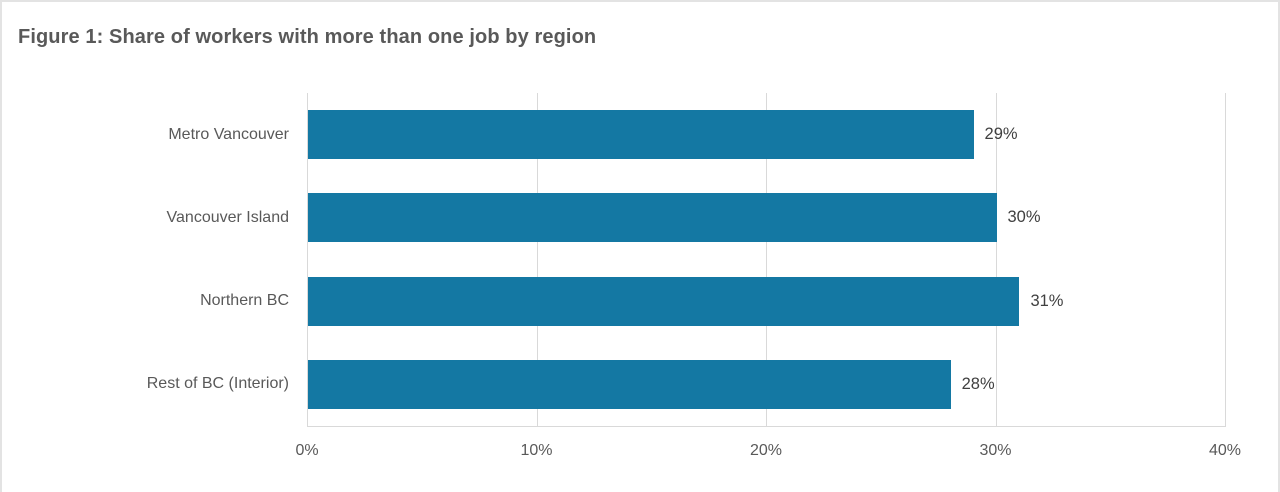 This screenshot has width=1280, height=492. I want to click on x-tick-label: 40%, so click(1225, 450).